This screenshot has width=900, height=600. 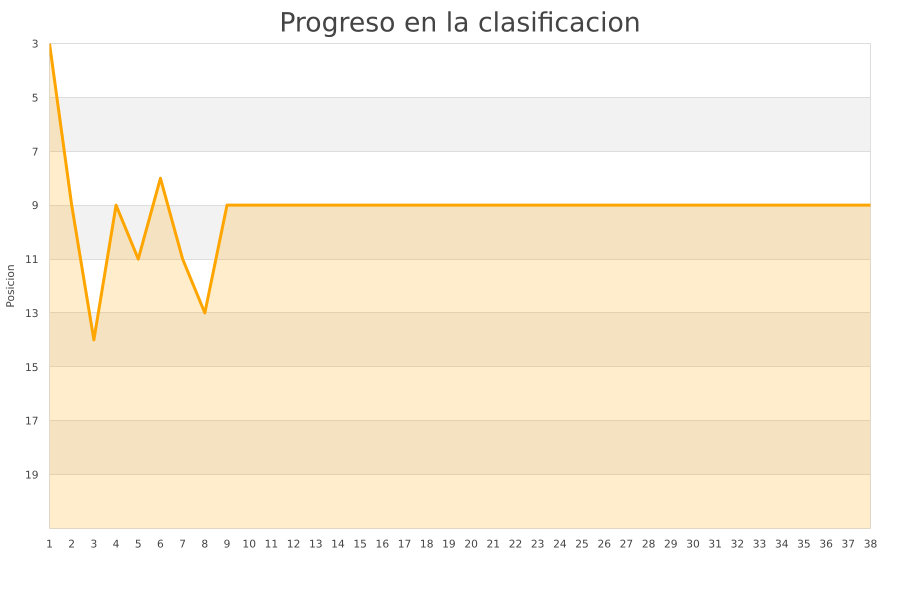 I want to click on x-tick-label: 15, so click(x=360, y=544).